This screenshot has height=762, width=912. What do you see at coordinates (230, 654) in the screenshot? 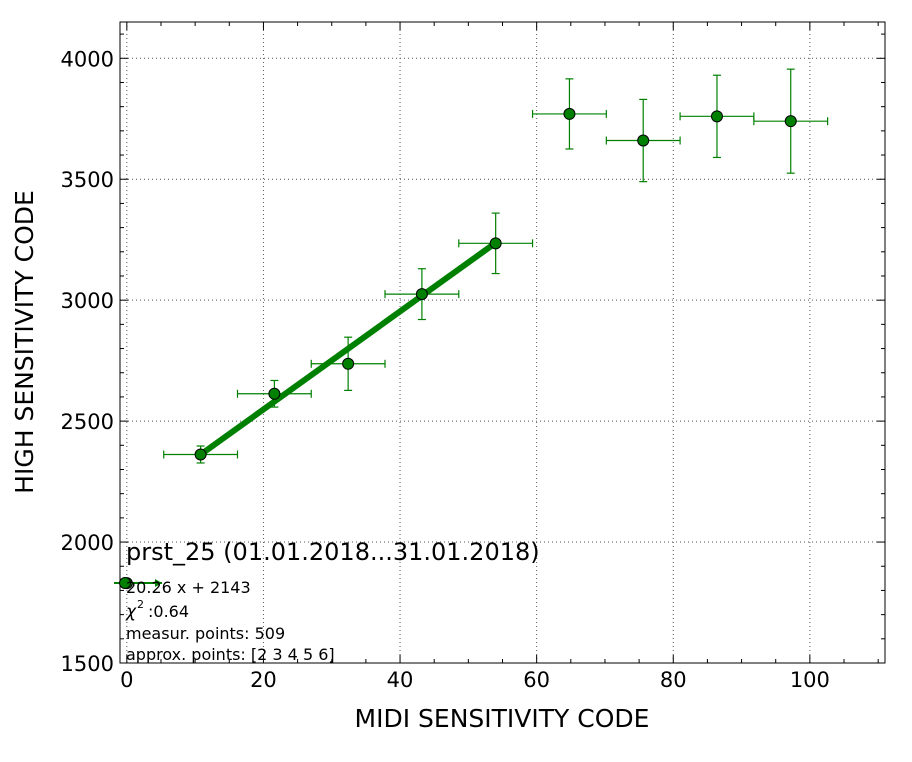
I see `legend-approx-points: approx. points: [2 3 4 5 6]` at bounding box center [230, 654].